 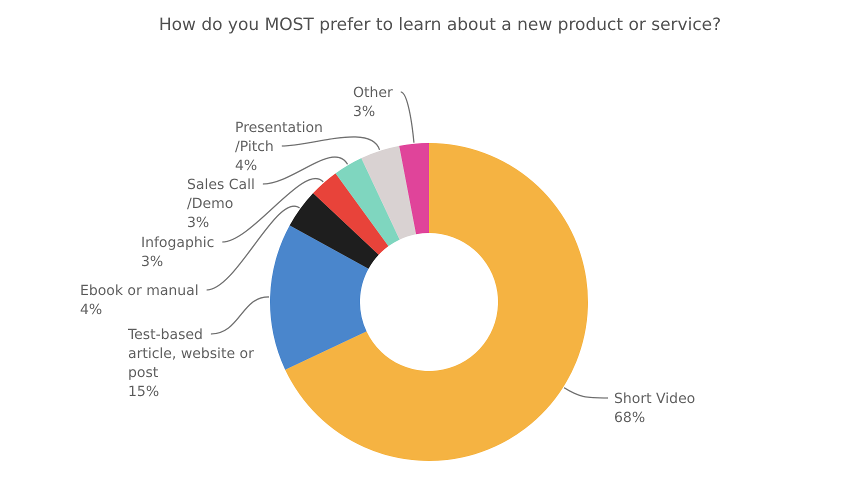 I want to click on slice-label: Ebook or manual, so click(x=139, y=291).